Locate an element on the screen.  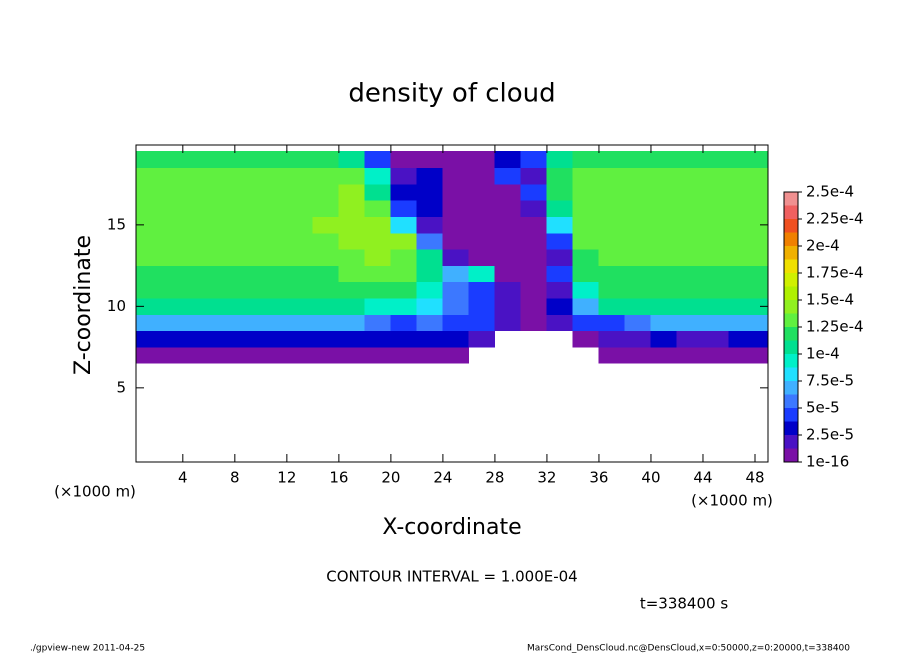
colorbar-label: 1.75e-4 is located at coordinates (835, 273).